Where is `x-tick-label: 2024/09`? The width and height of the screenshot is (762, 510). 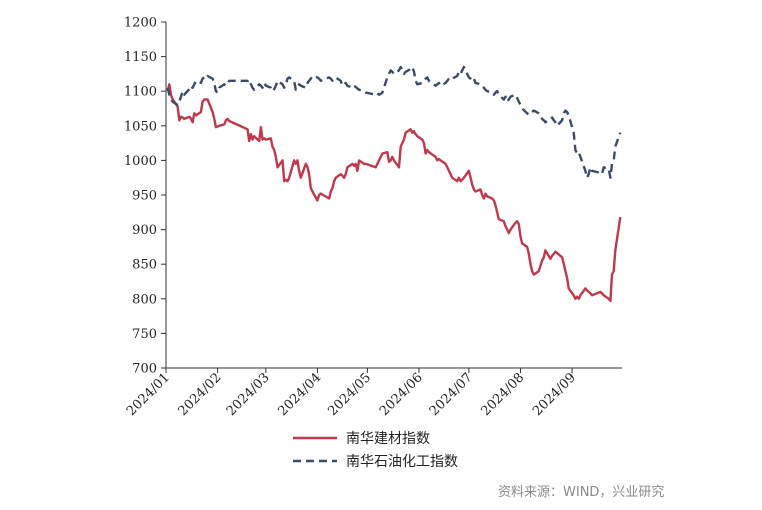 x-tick-label: 2024/09 is located at coordinates (554, 394).